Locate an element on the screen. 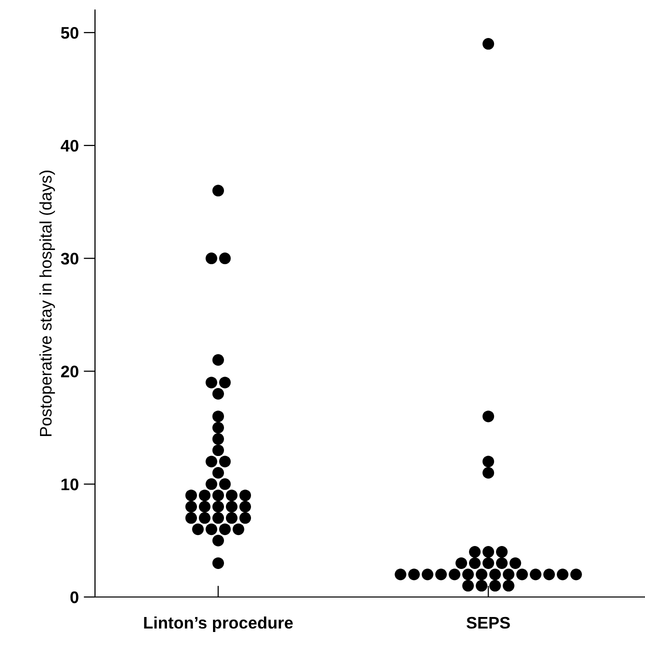 The height and width of the screenshot is (646, 645). y-tick-label: 10 is located at coordinates (70, 484).